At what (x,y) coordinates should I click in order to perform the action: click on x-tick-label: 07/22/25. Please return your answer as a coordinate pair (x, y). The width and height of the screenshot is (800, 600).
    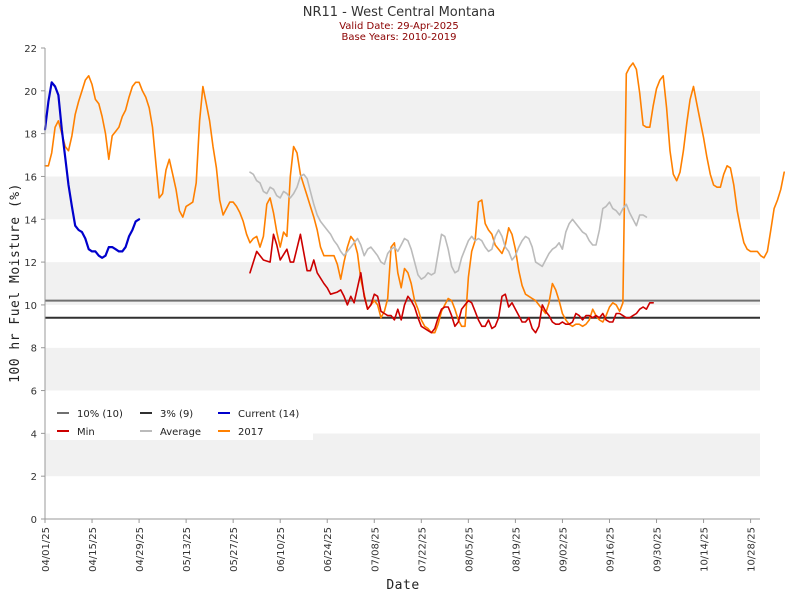
    Looking at the image, I should click on (422, 549).